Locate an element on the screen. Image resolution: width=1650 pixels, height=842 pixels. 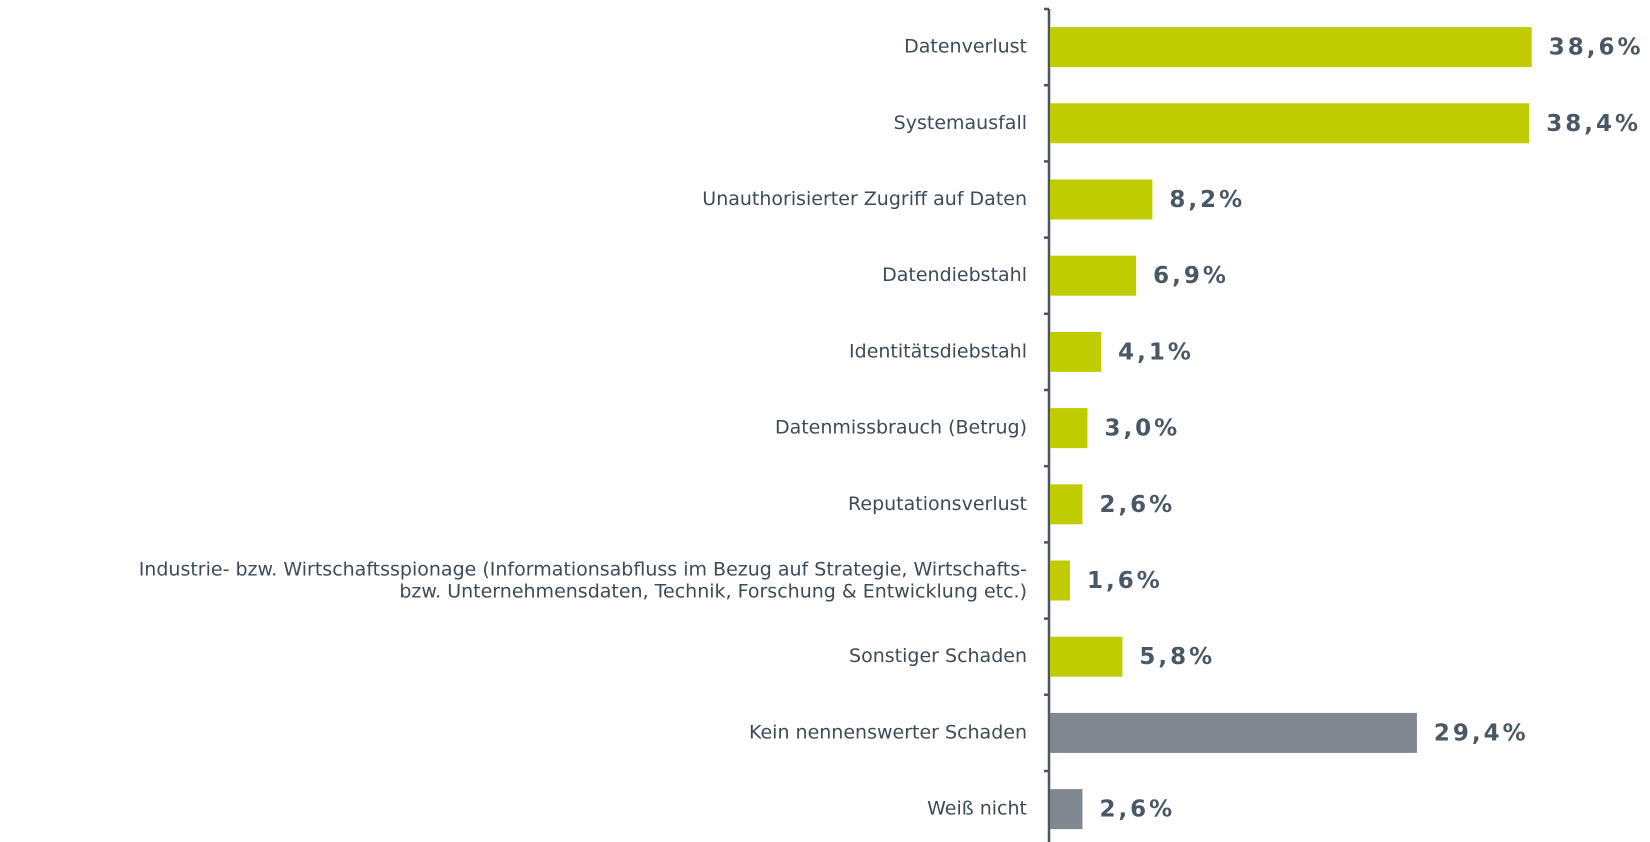
category-label: Identitätsdiebstahl is located at coordinates (938, 351).